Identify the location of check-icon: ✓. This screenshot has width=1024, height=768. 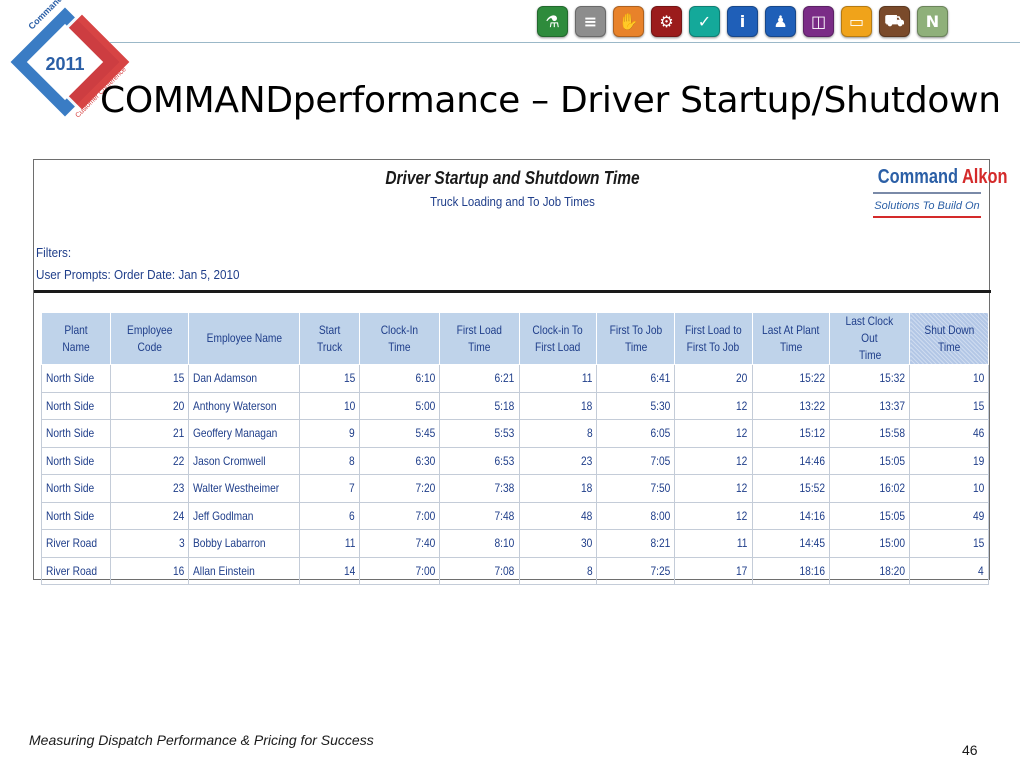
(704, 21).